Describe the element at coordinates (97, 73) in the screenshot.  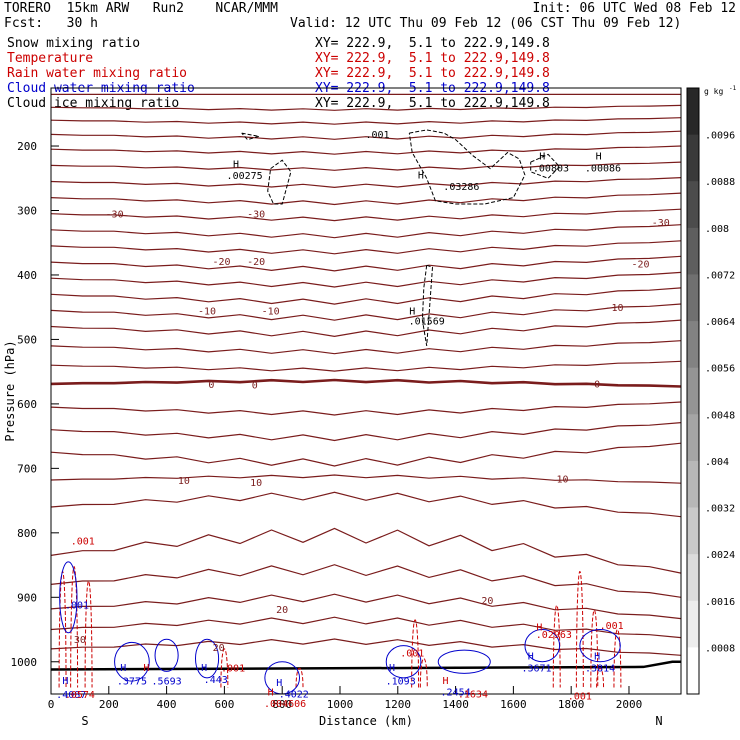
I see `field-rain-label: Rain water mixing ratio` at that location.